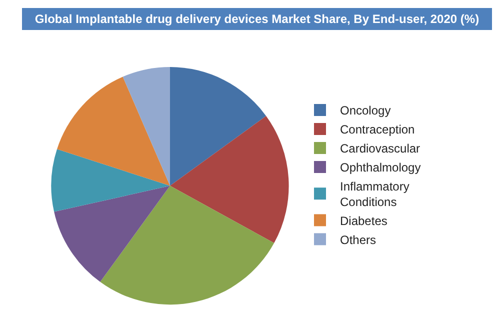  I want to click on legend-label: Others, so click(358, 239).